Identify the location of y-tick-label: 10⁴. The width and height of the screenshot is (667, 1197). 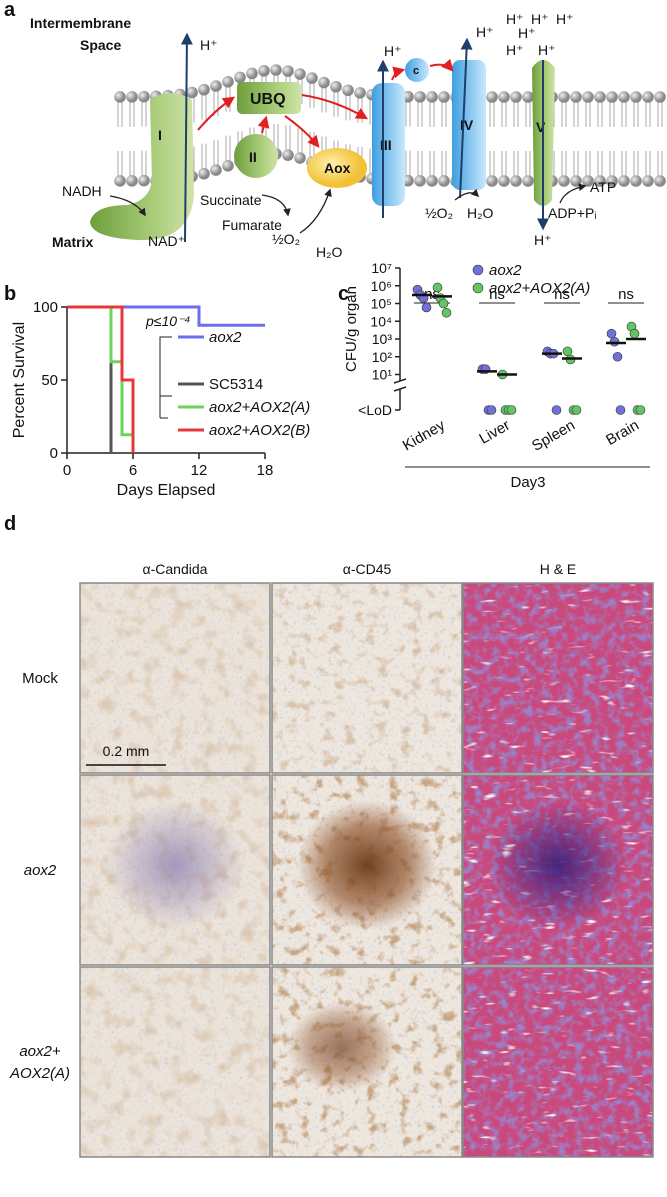
(381, 321).